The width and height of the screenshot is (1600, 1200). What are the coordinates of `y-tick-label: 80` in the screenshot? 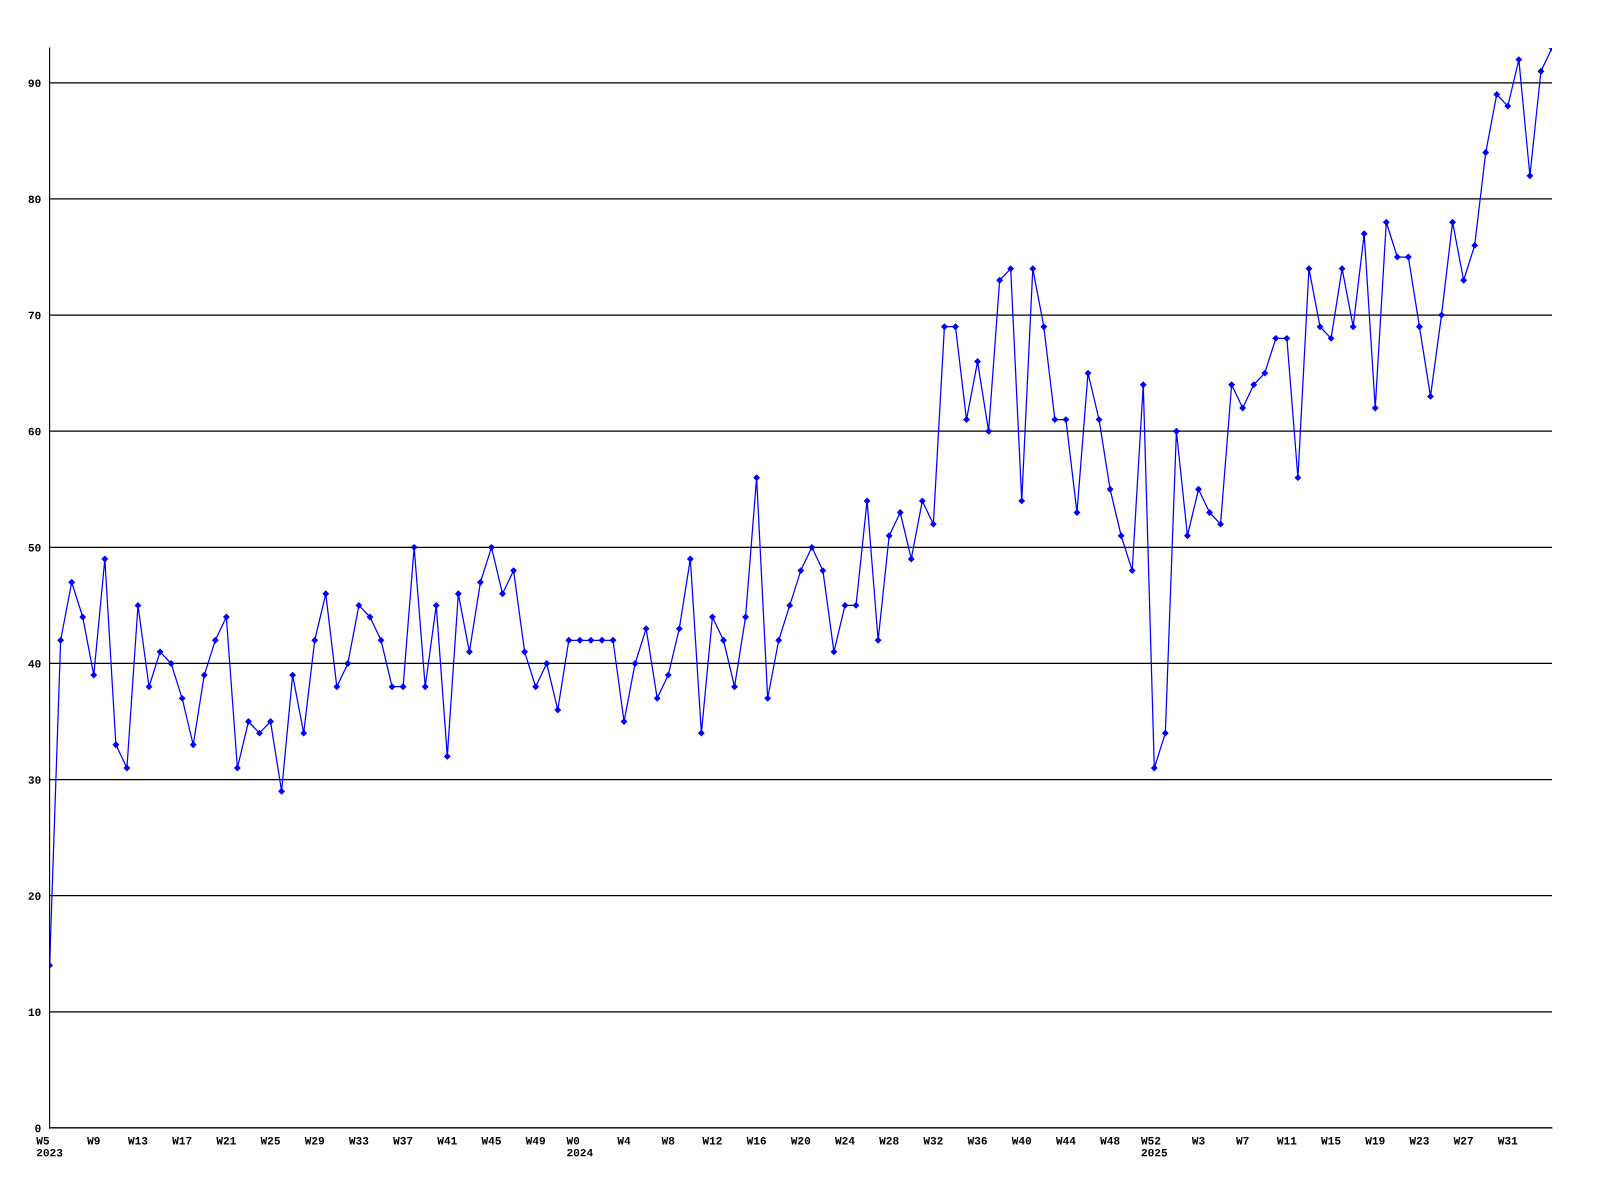 It's located at (34, 199).